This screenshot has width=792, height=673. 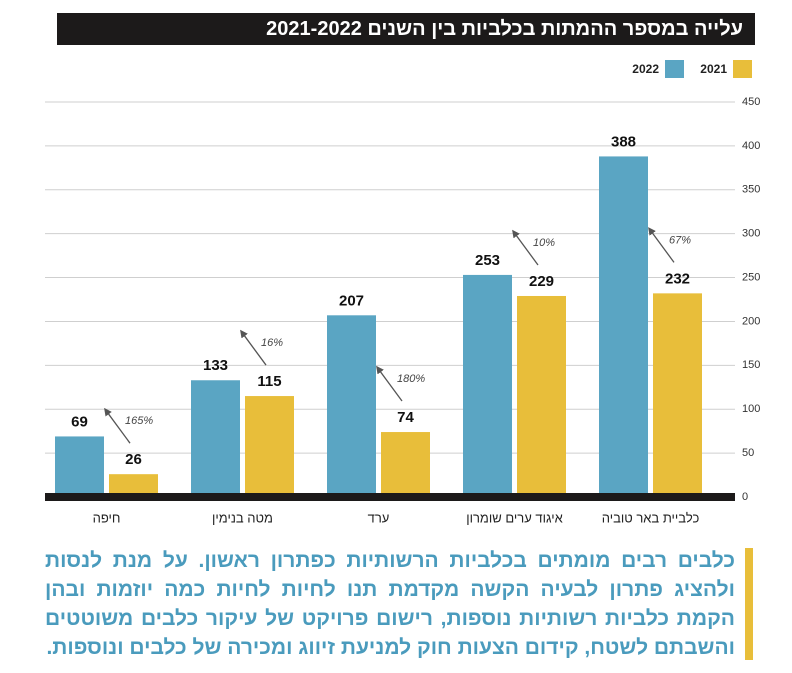 I want to click on value-label: 388, so click(x=623, y=141).